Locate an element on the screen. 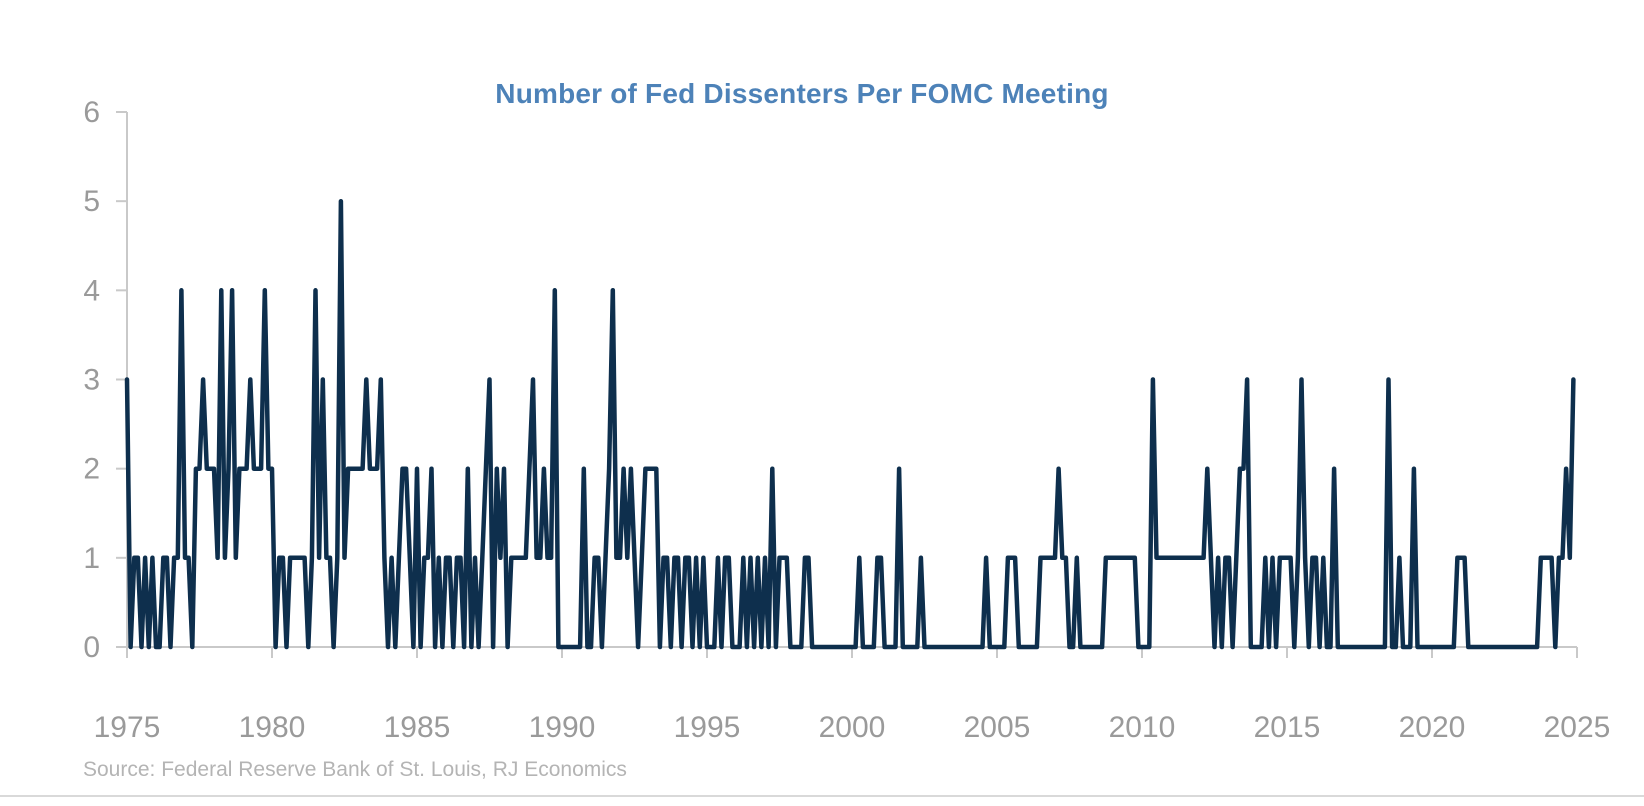 Image resolution: width=1644 pixels, height=806 pixels. x-tick-label: 2005 is located at coordinates (997, 727).